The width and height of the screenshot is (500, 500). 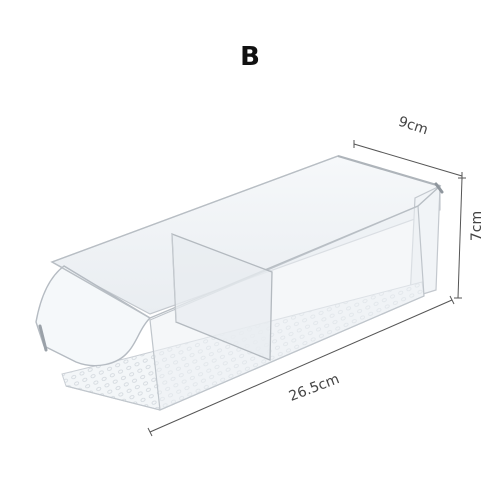 What do you see at coordinates (93, 316) in the screenshot?
I see `bin-front-scoop` at bounding box center [93, 316].